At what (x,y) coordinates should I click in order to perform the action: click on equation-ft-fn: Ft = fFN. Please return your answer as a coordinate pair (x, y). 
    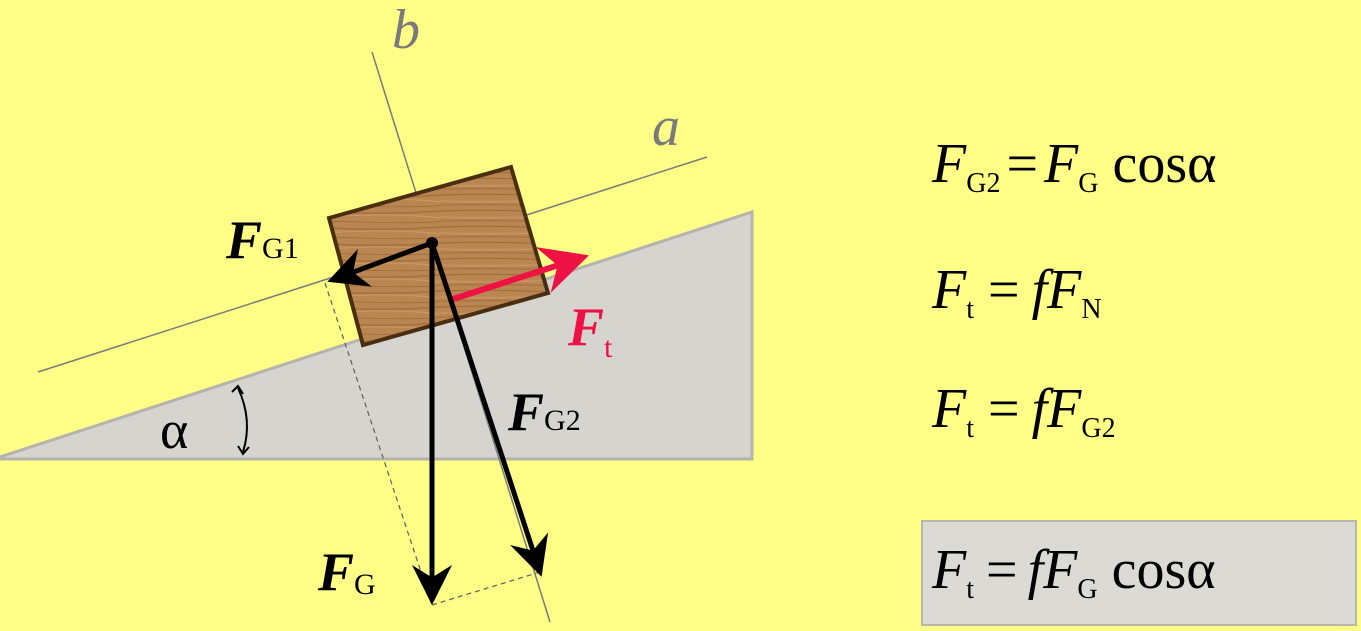
    Looking at the image, I should click on (1016, 292).